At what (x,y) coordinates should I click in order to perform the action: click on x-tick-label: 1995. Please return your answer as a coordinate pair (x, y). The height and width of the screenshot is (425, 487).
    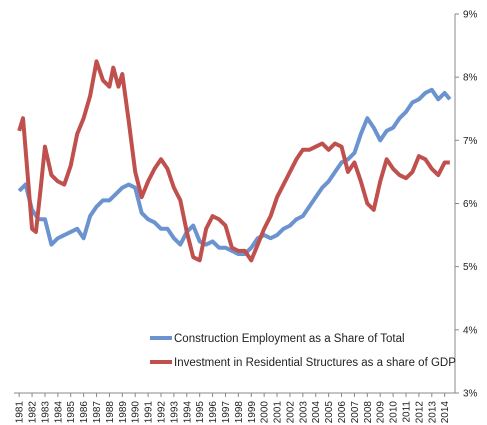
    Looking at the image, I should click on (200, 412).